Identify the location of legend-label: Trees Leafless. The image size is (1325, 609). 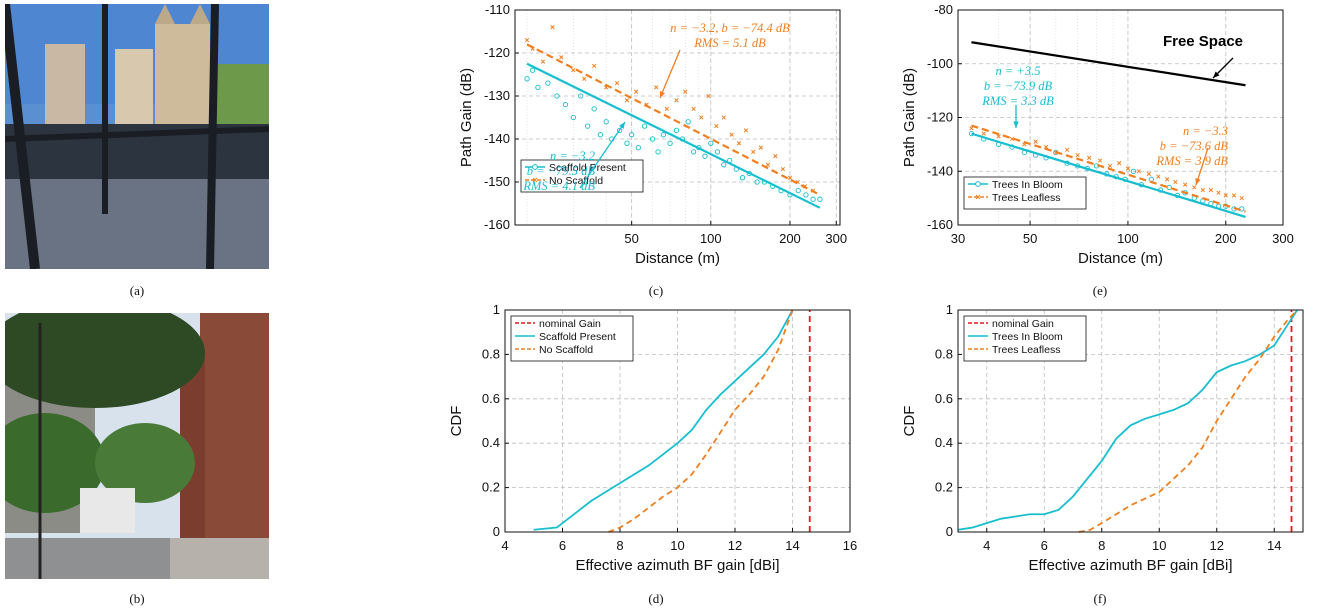
(1026, 198).